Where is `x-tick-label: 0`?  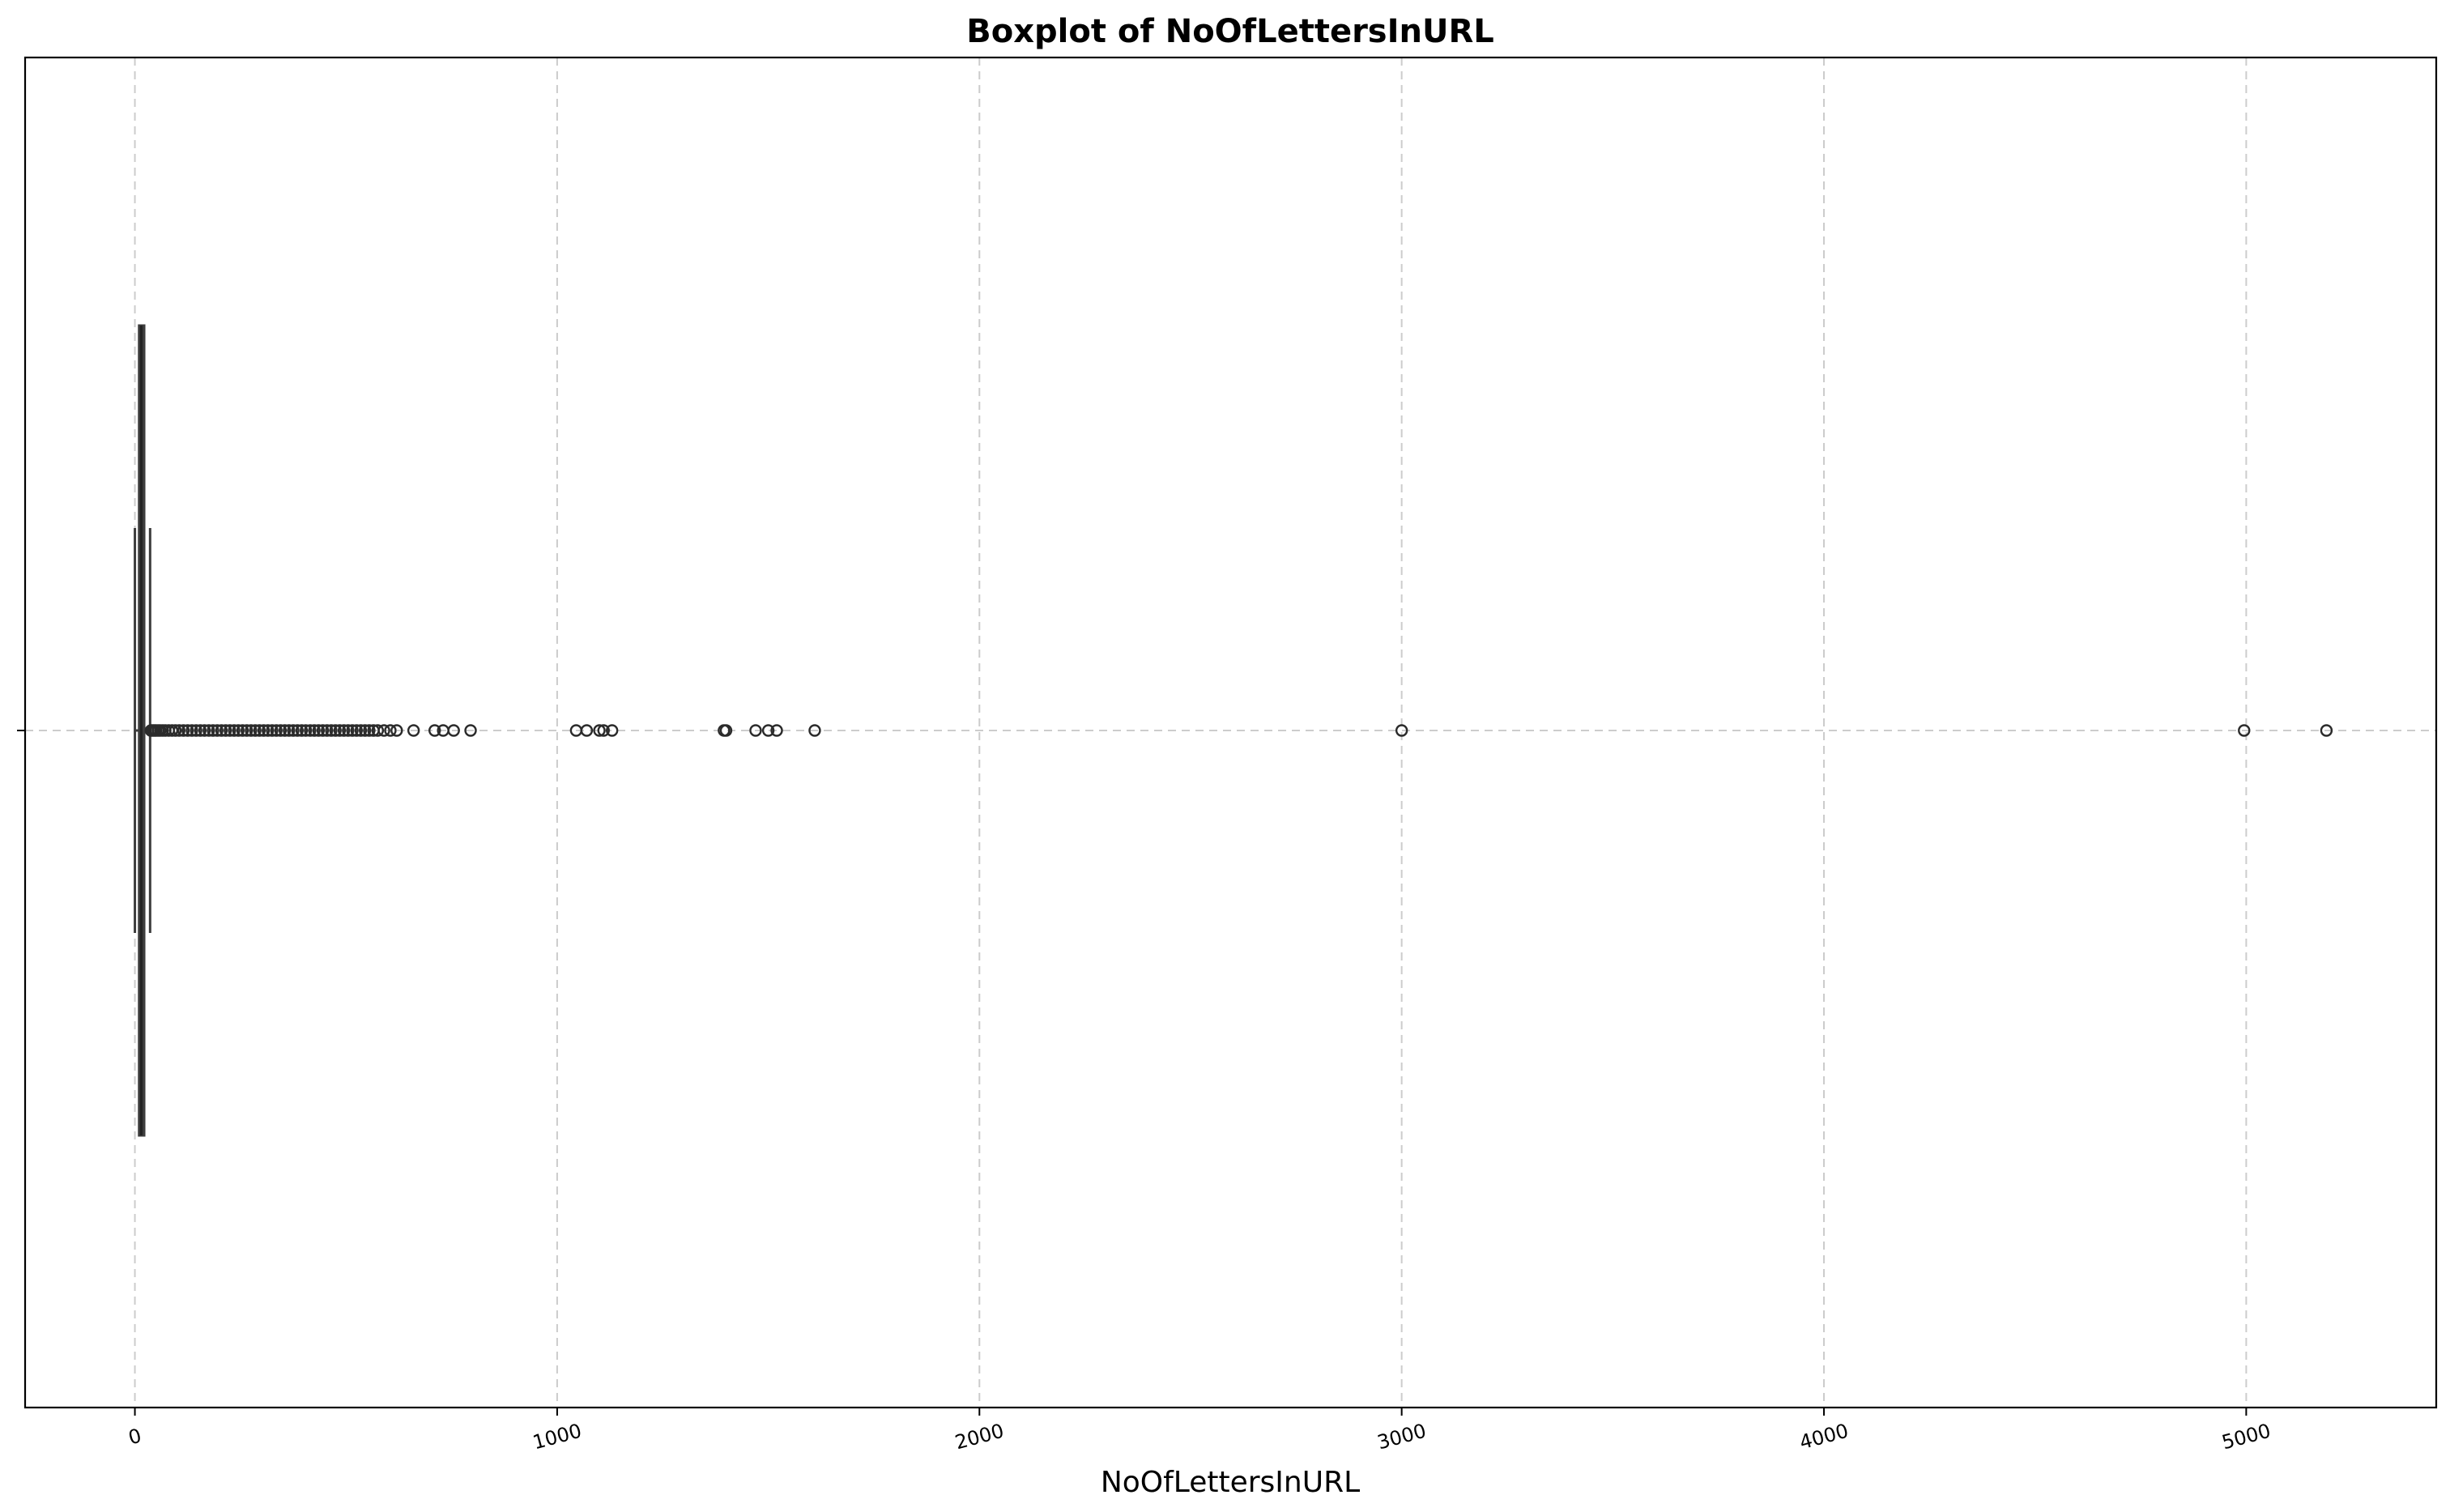 x-tick-label: 0 is located at coordinates (135, 1436).